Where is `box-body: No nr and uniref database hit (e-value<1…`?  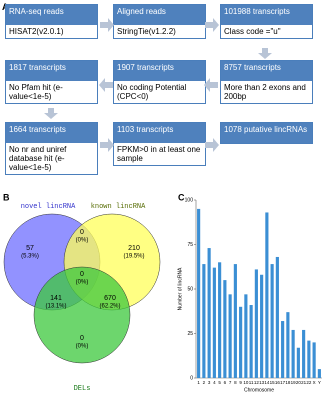 box-body: No nr and uniref database hit (e-value<1… is located at coordinates (38, 158).